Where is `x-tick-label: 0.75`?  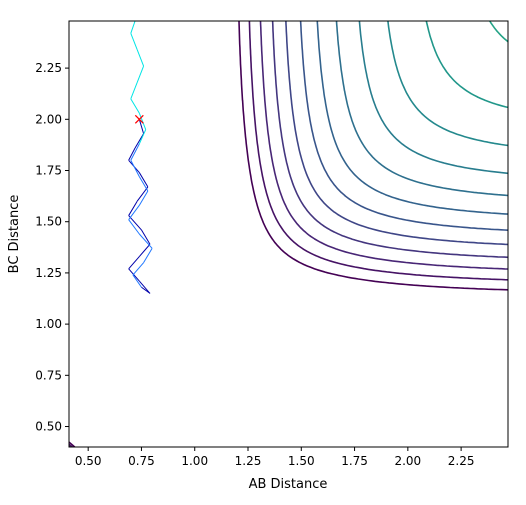
x-tick-label: 0.75 is located at coordinates (141, 461).